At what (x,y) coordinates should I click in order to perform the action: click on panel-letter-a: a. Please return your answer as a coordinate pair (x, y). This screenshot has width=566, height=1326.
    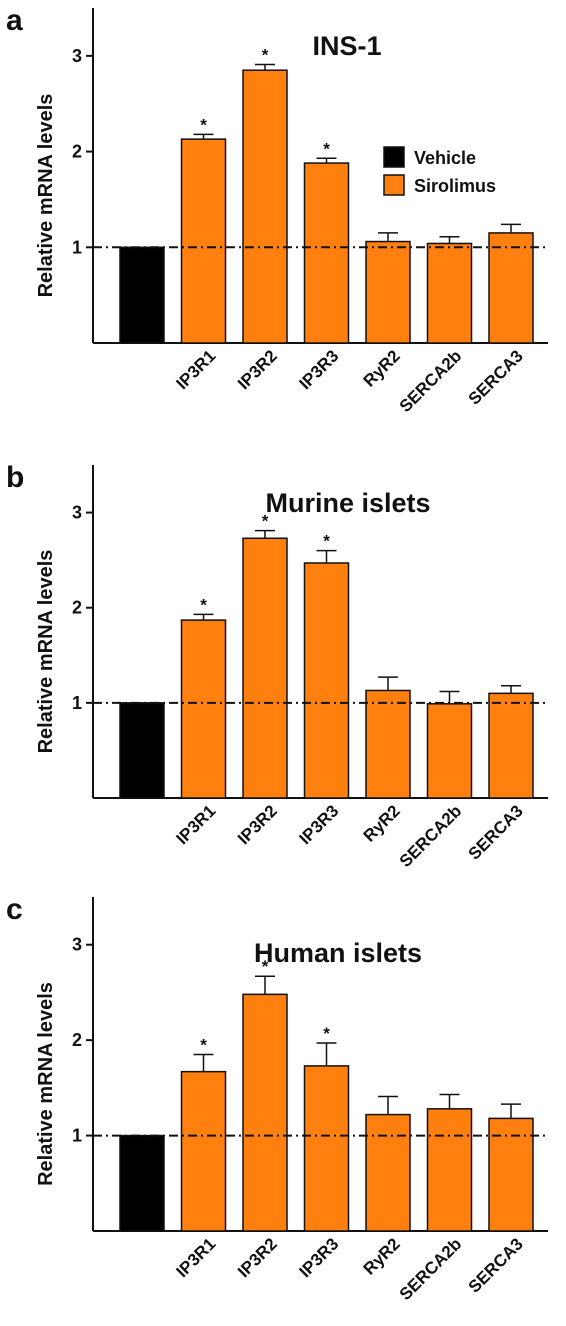
    Looking at the image, I should click on (14, 20).